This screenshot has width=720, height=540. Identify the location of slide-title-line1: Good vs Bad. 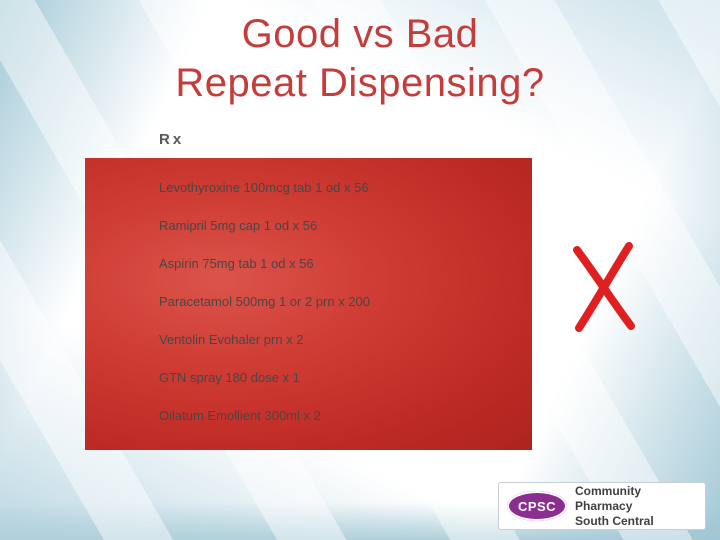
(360, 34).